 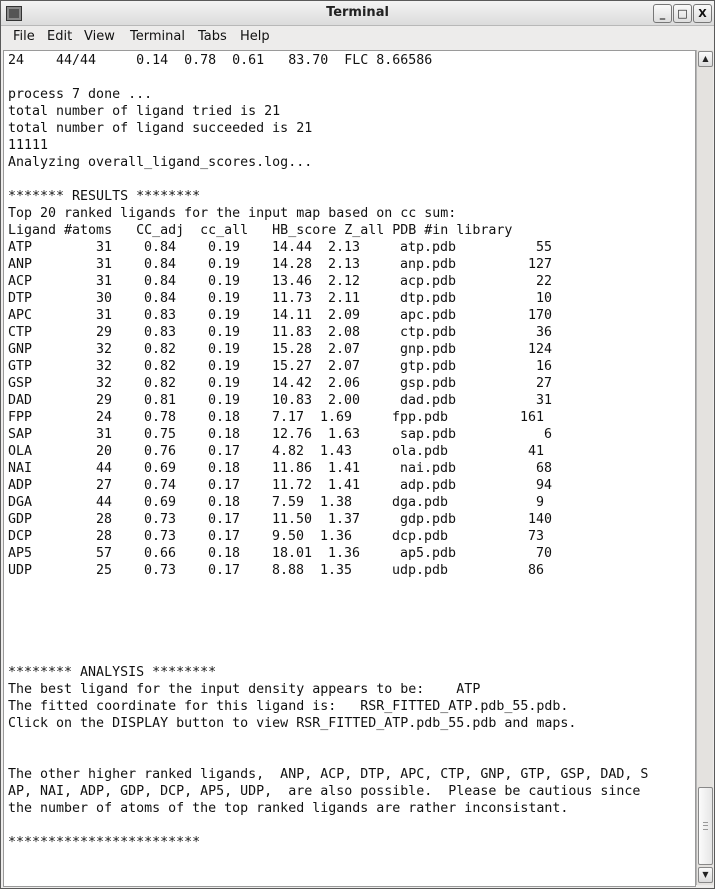 I want to click on table-row: DAD 29 0.81 0.19 10.83 2.00 dad.pdb 31, so click(x=348, y=400).